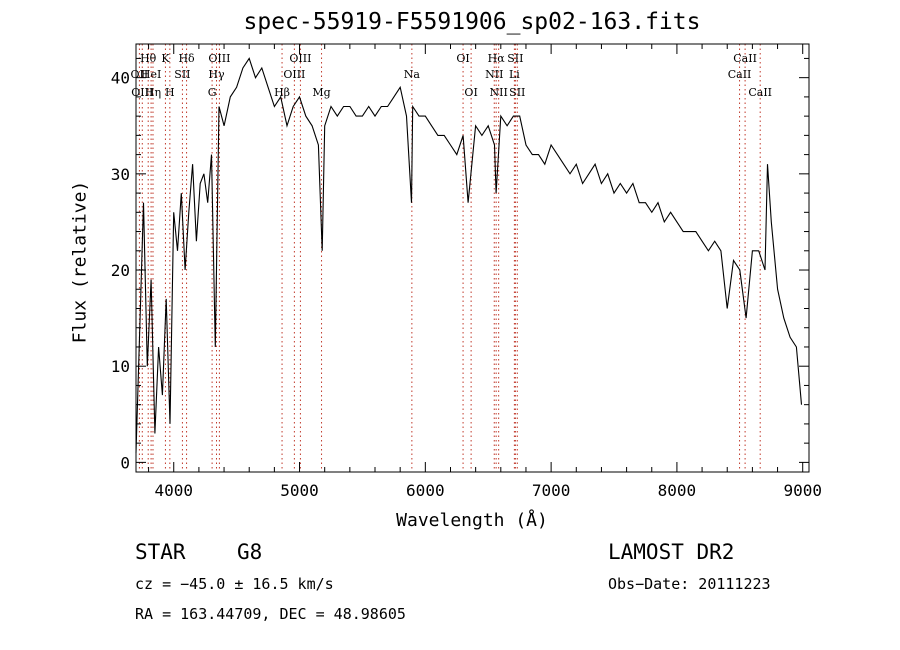 The image size is (900, 650). Describe the element at coordinates (802, 490) in the screenshot. I see `x-tick-label: 9000` at that location.